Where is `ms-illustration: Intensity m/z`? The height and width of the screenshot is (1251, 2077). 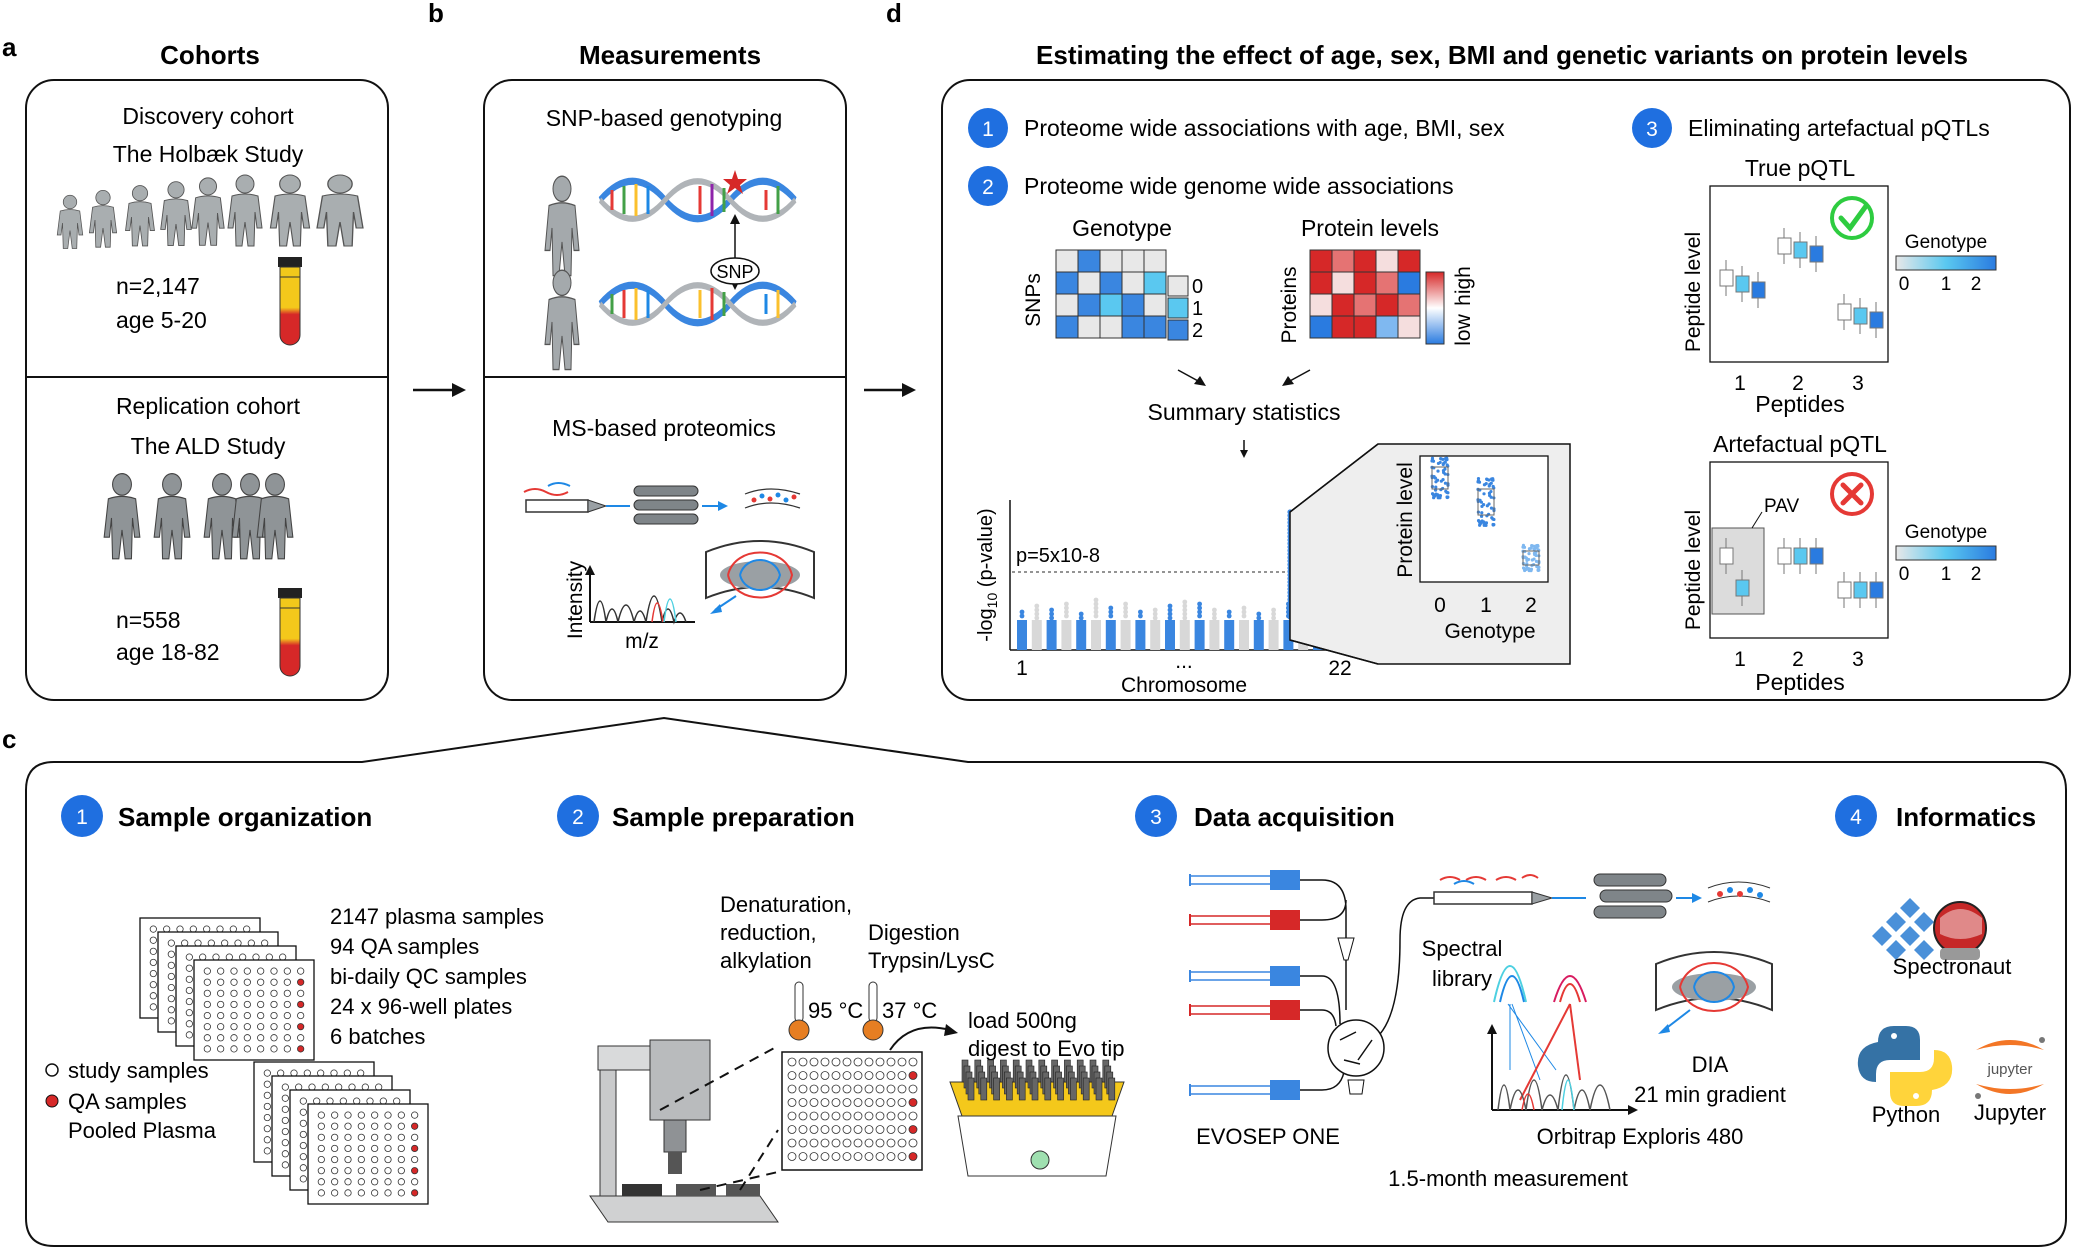
ms-illustration: Intensity m/z is located at coordinates (669, 567).